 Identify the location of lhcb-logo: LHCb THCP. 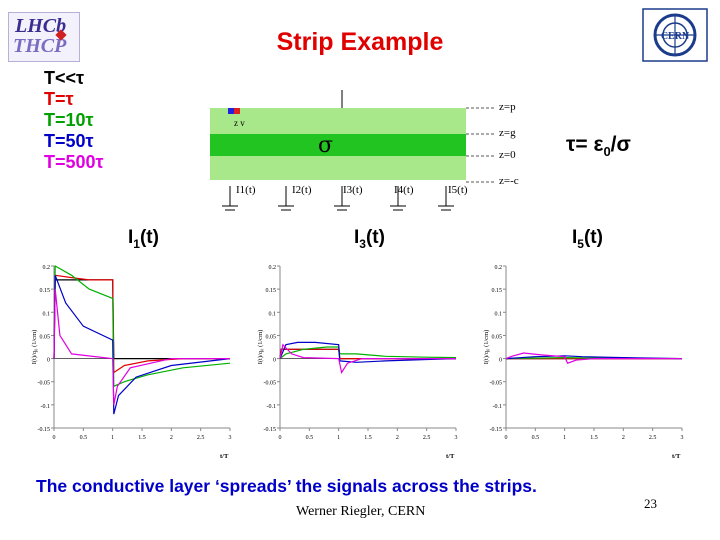
(44, 37).